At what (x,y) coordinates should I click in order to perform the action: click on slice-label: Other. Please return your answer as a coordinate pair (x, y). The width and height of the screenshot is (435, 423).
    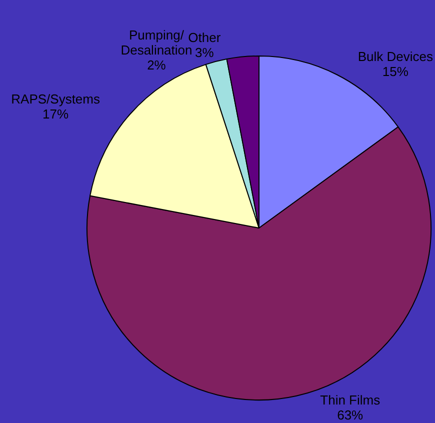
    Looking at the image, I should click on (205, 37).